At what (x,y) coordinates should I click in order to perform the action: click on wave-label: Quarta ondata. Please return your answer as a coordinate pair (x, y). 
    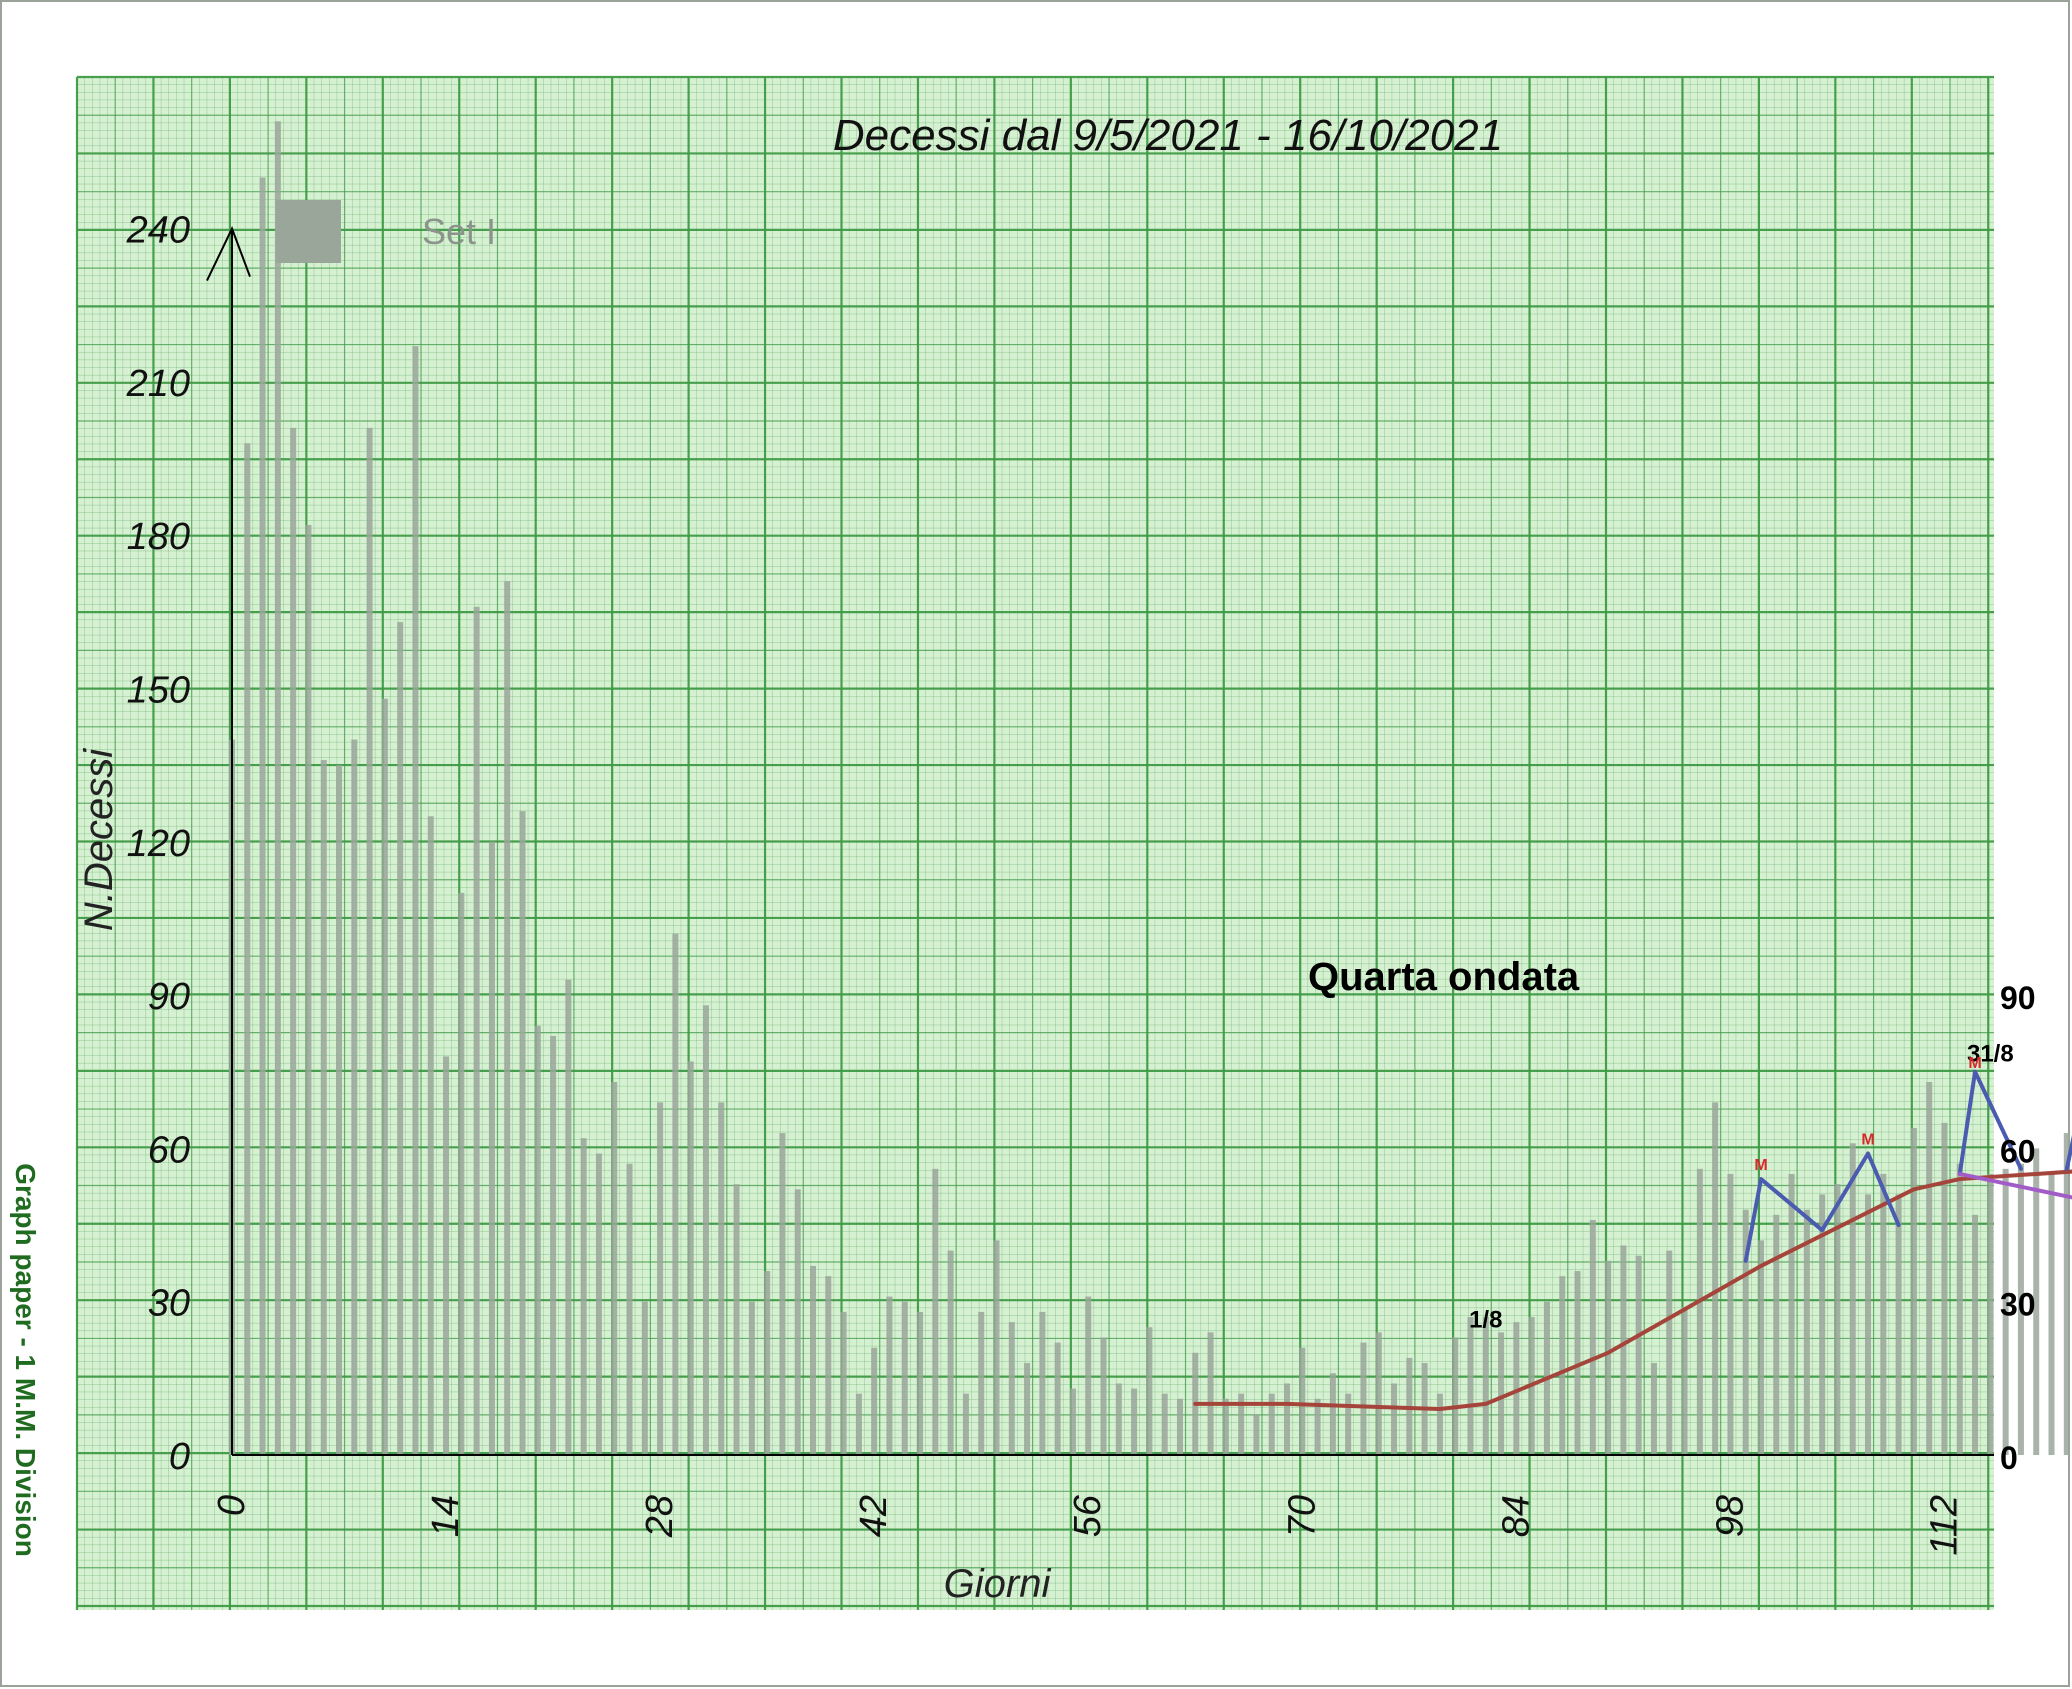
    Looking at the image, I should click on (1444, 977).